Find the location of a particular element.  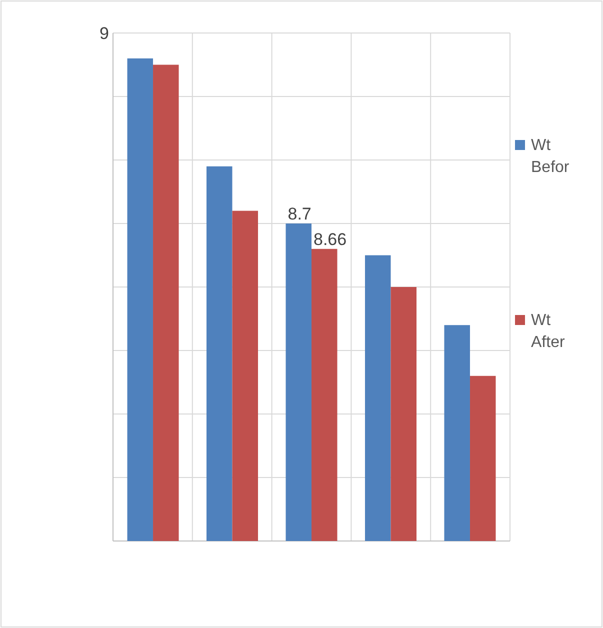

data-label: 8.66 is located at coordinates (330, 239).